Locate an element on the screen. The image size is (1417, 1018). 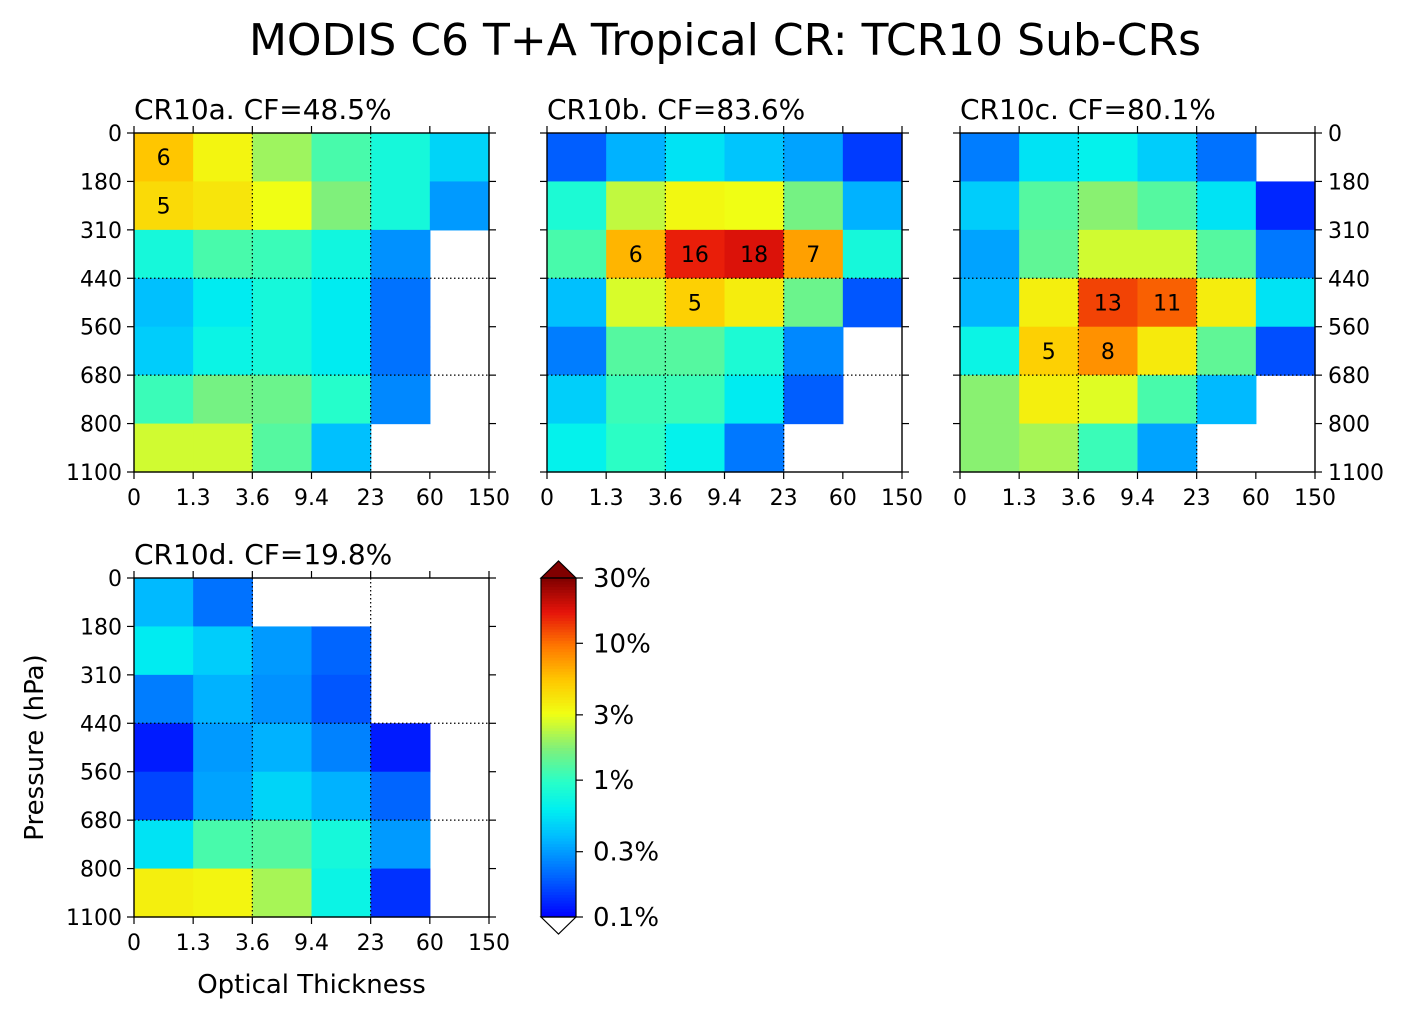
cell-value-label: 13 is located at coordinates (1108, 304).